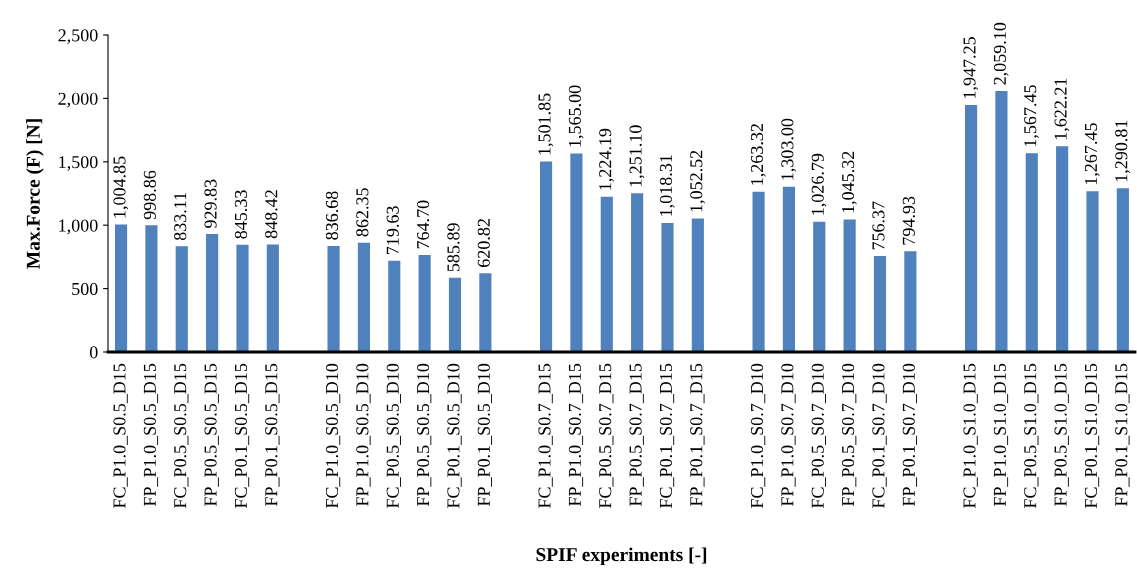 Image resolution: width=1137 pixels, height=585 pixels. Describe the element at coordinates (78, 227) in the screenshot. I see `y-tick-label: 1,000` at that location.